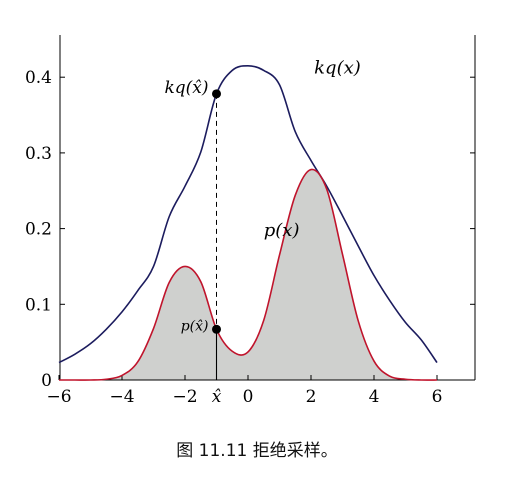  What do you see at coordinates (38, 230) in the screenshot?
I see `y-tick-label: 0.2` at bounding box center [38, 230].